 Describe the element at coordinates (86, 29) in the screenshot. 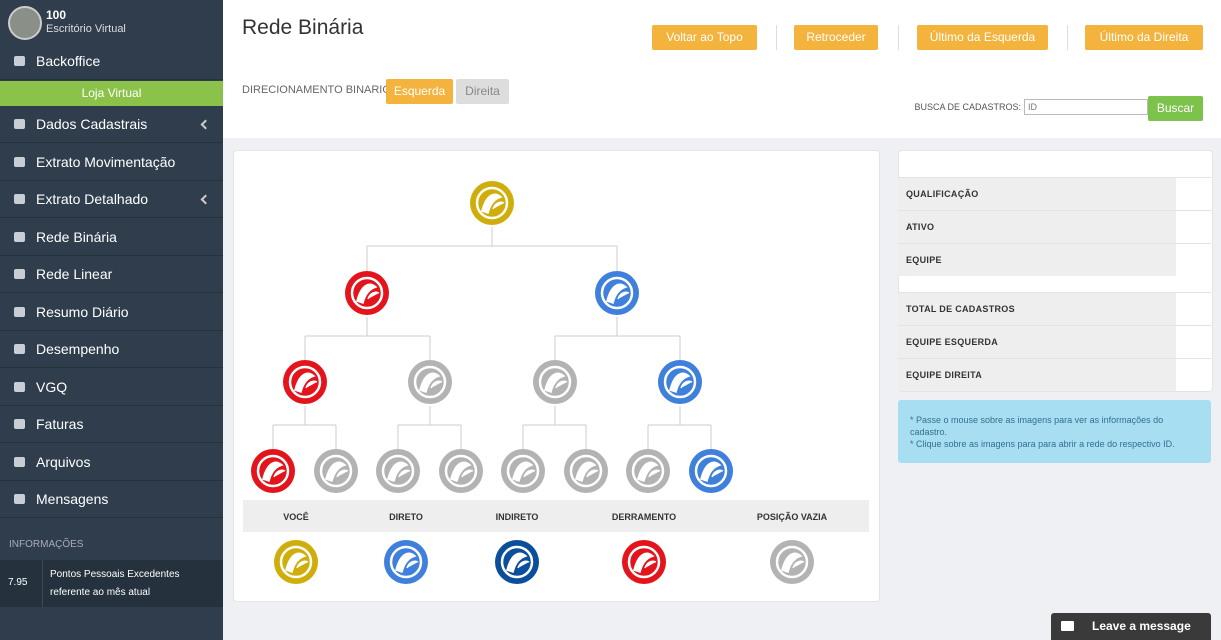

I see `user-subtitle: Escritório Virtual` at that location.